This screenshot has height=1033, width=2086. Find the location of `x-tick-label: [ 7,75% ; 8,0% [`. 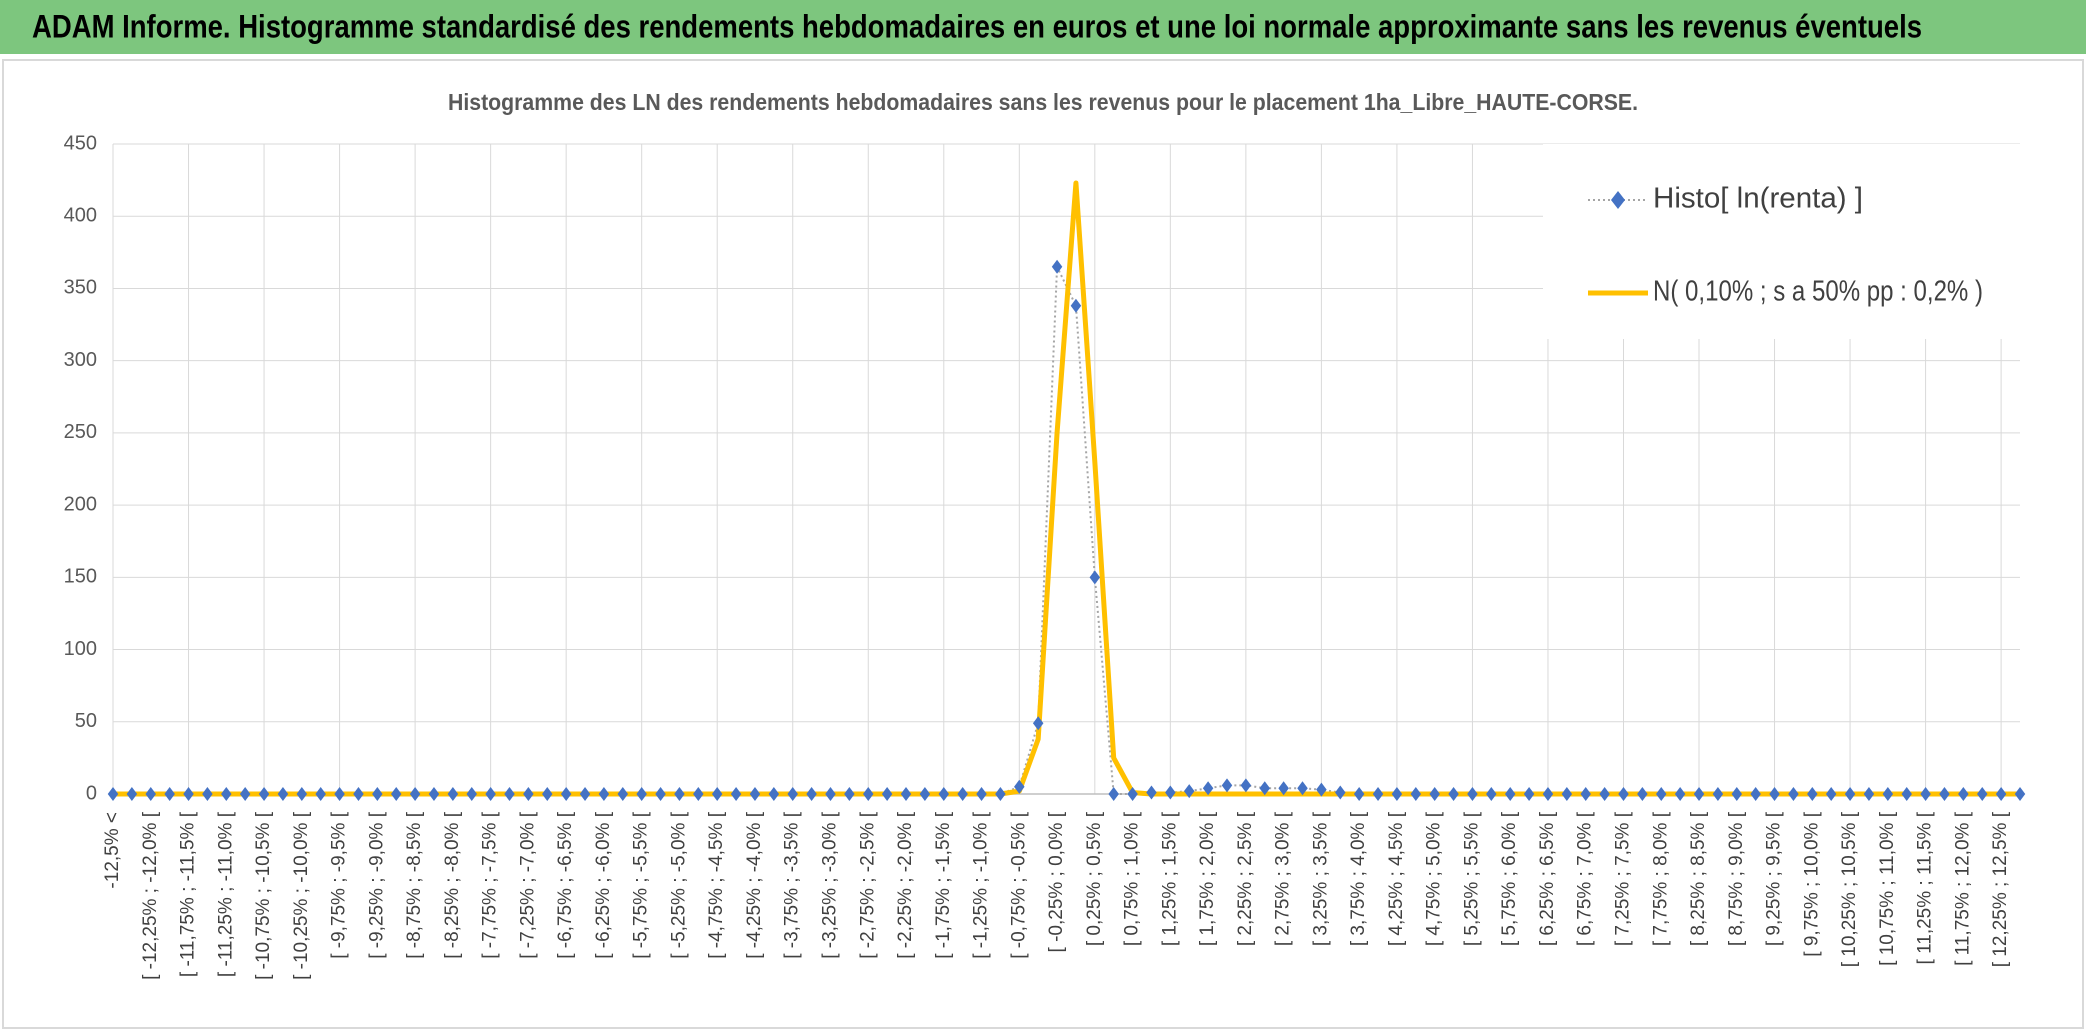

x-tick-label: [ 7,75% ; 8,0% [ is located at coordinates (1660, 878).